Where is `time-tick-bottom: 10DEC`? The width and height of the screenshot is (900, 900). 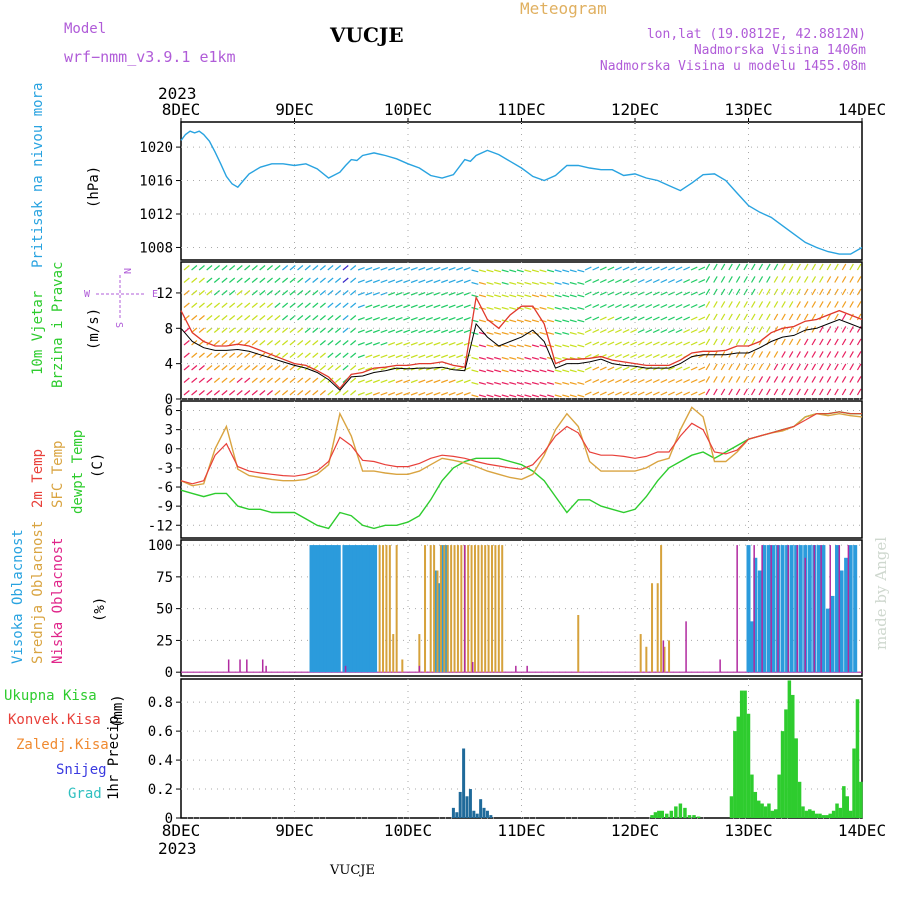 time-tick-bottom: 10DEC is located at coordinates (408, 830).